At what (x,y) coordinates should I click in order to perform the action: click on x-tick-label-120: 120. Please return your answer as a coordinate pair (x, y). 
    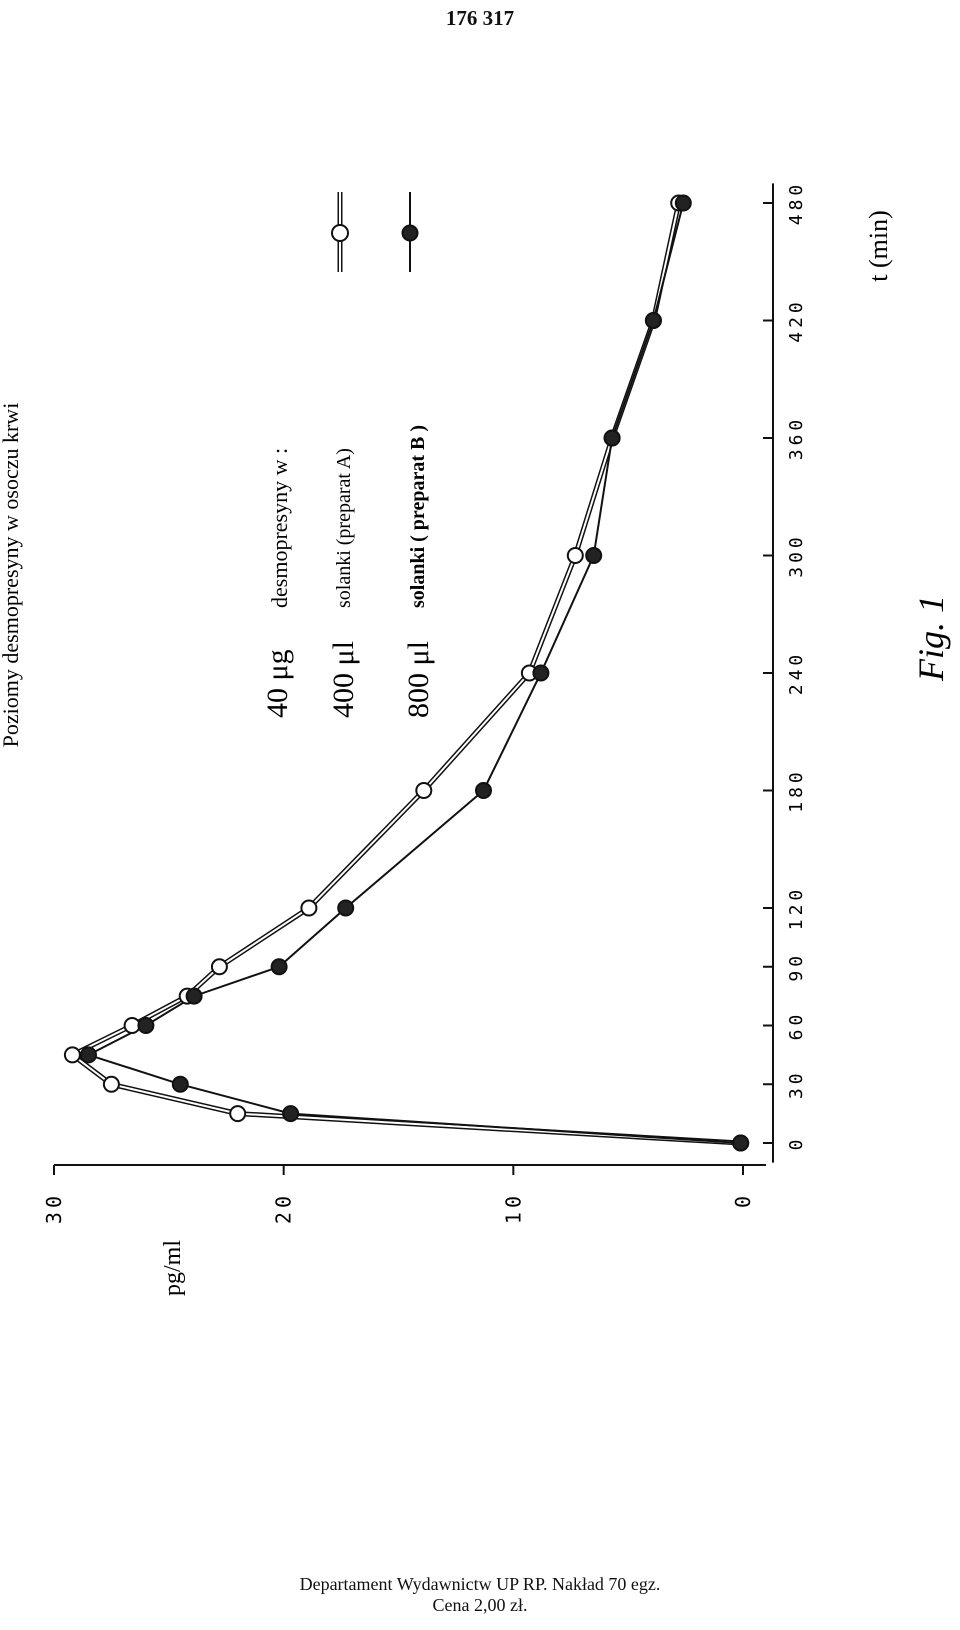
    Looking at the image, I should click on (796, 908).